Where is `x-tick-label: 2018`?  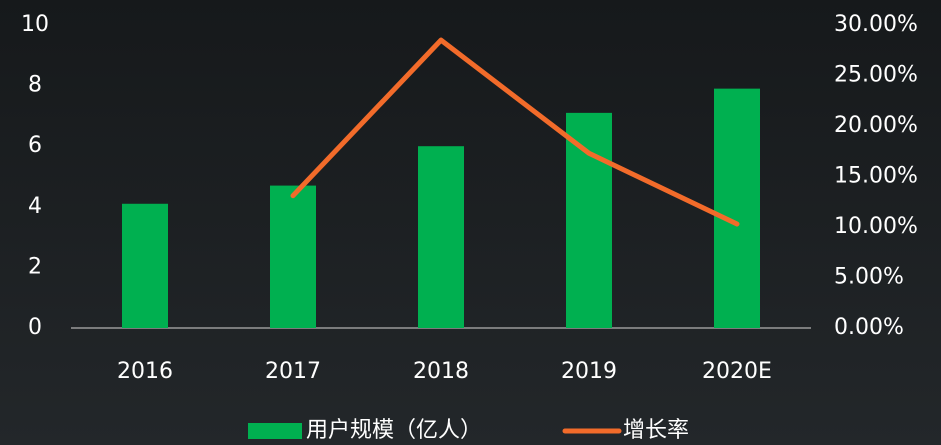 x-tick-label: 2018 is located at coordinates (441, 371).